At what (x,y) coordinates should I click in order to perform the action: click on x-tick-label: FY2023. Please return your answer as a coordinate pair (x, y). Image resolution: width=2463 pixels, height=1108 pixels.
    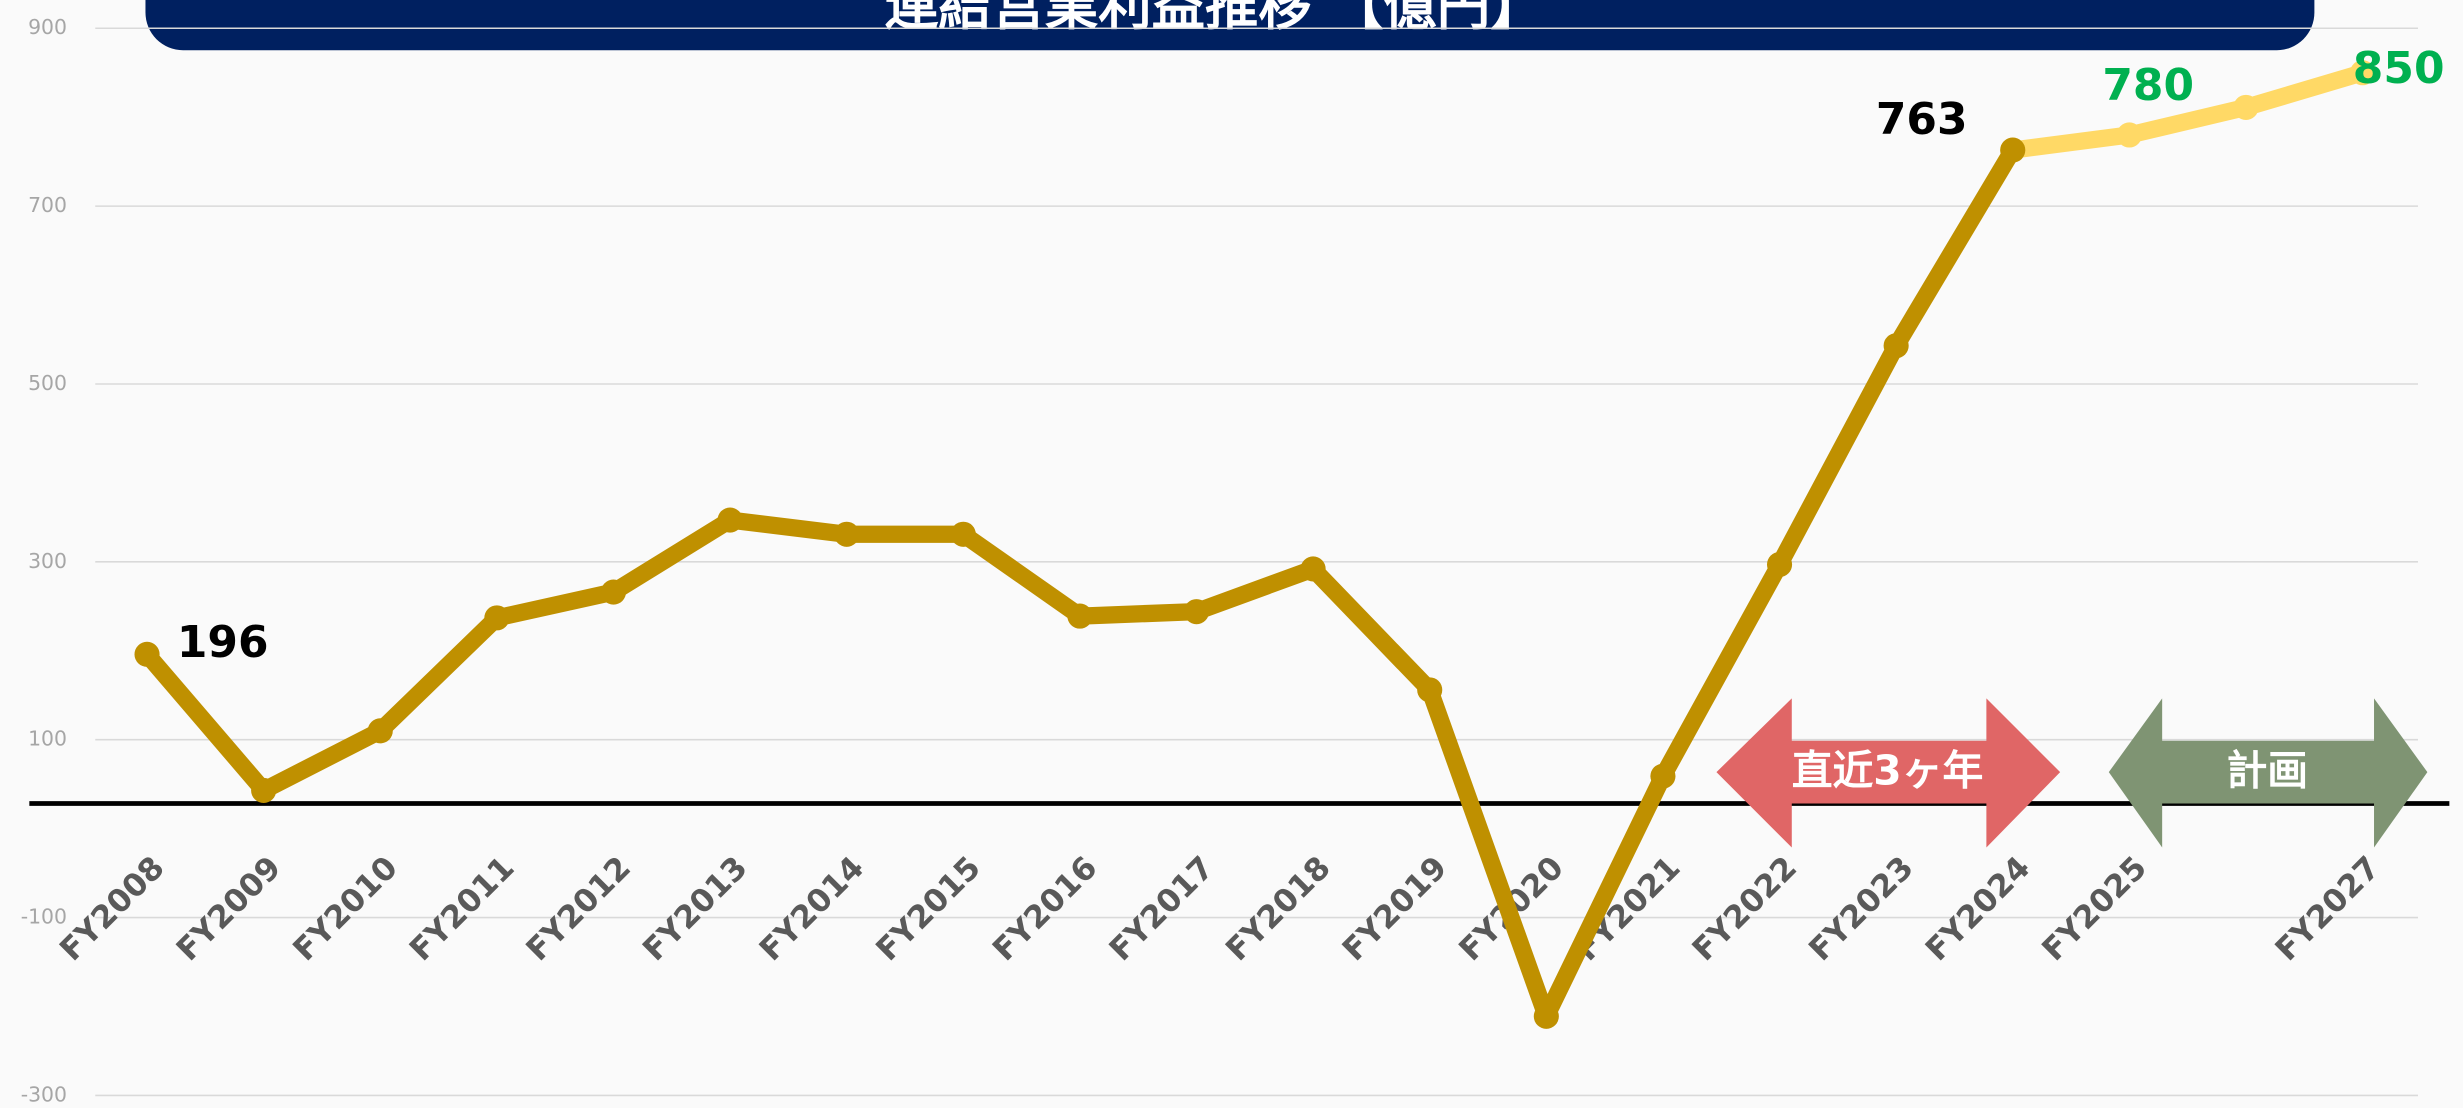
    Looking at the image, I should click on (1861, 909).